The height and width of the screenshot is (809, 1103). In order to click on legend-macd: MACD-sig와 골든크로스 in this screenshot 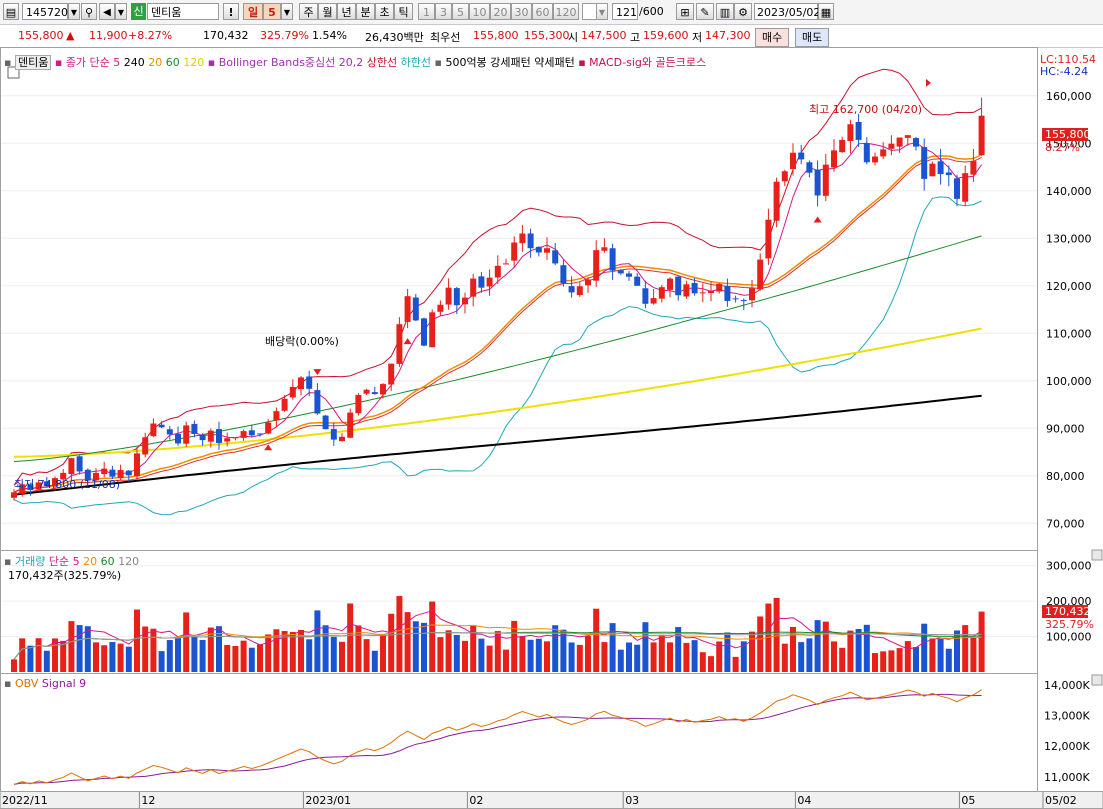, I will do `click(648, 62)`.